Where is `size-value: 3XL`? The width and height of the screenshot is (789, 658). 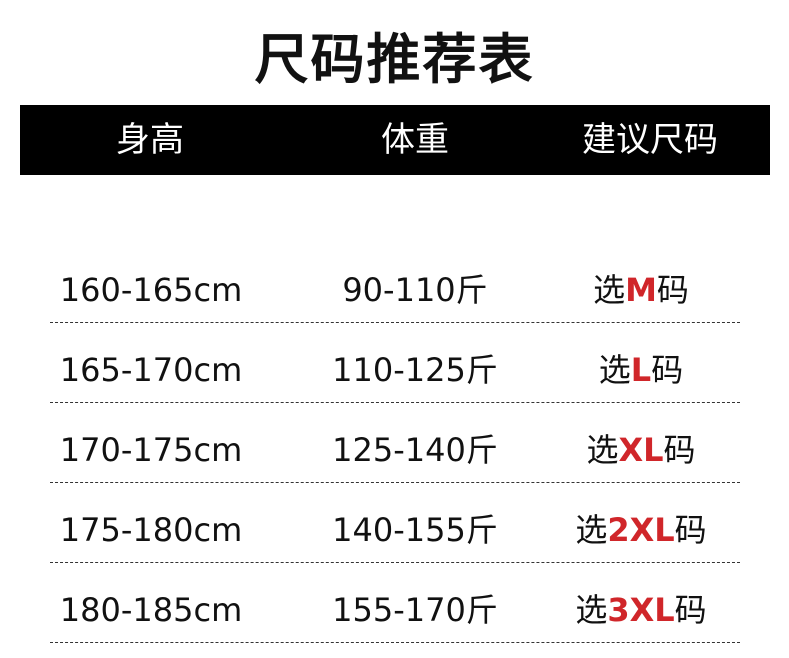
size-value: 3XL is located at coordinates (641, 610).